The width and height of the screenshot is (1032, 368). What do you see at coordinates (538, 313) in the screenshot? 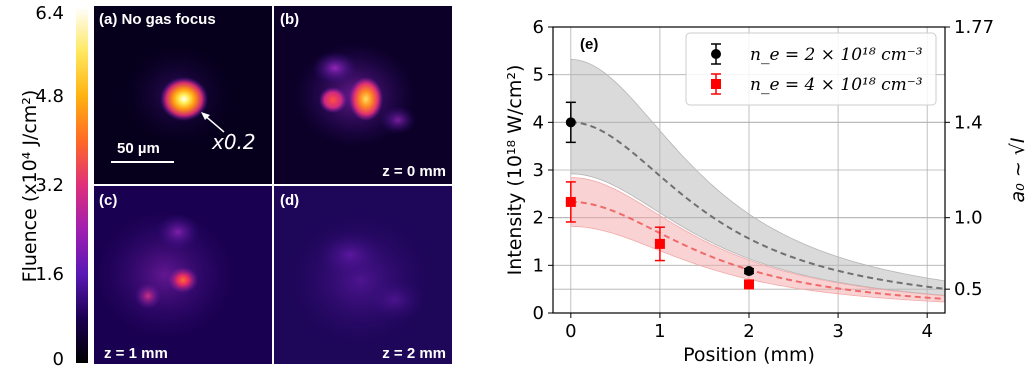
I see `y-tick-label: 0` at bounding box center [538, 313].